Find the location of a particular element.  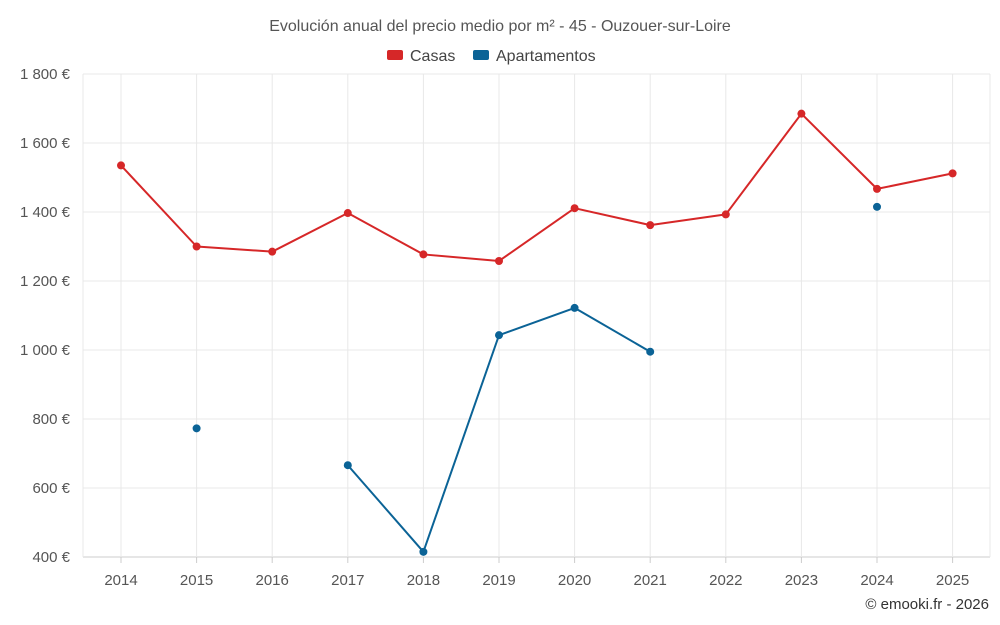

x-tick-label: 2023 is located at coordinates (801, 580).